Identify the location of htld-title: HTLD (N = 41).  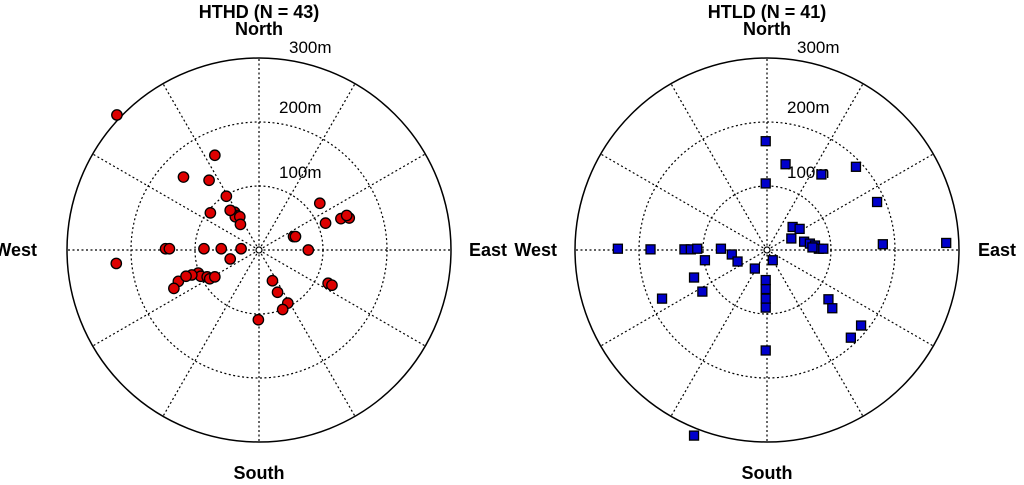
(767, 12).